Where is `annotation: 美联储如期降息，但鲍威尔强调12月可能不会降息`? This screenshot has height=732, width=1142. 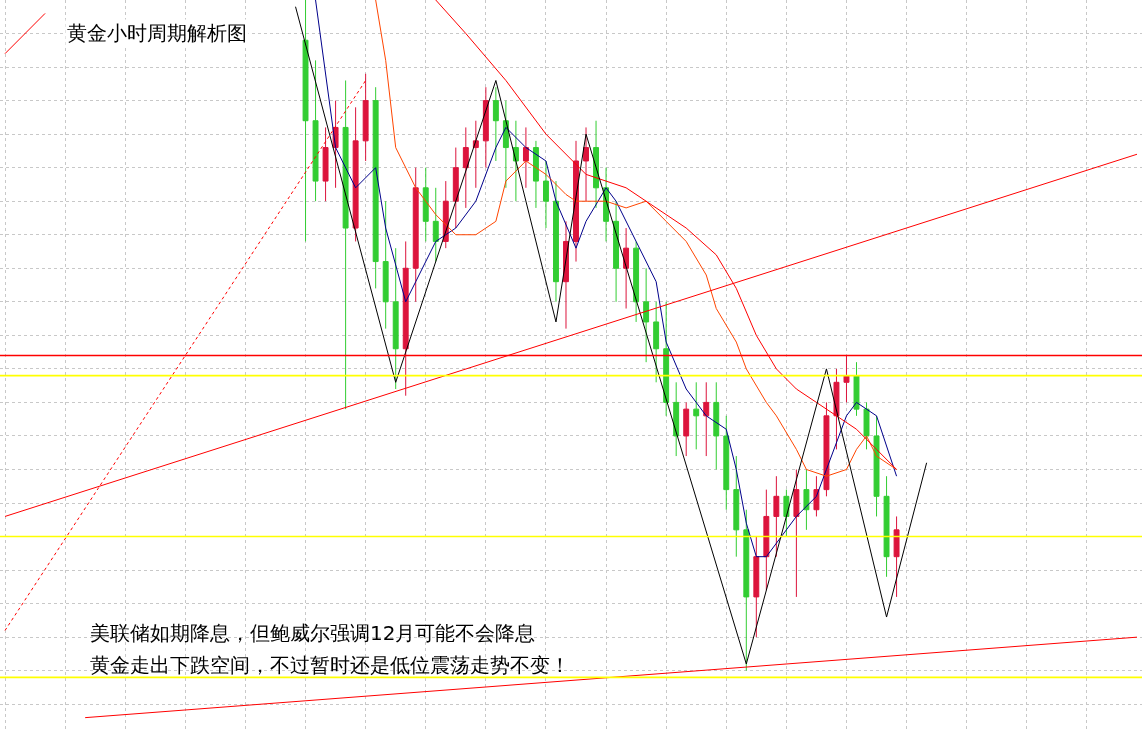
annotation: 美联储如期降息，但鲍威尔强调12月可能不会降息 is located at coordinates (313, 633).